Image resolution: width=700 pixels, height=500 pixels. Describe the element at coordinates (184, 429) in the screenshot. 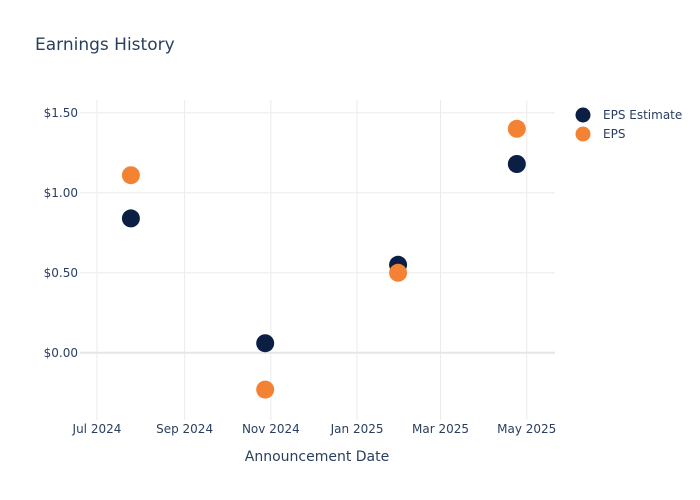

I see `x-tick-label: Sep 2024` at that location.